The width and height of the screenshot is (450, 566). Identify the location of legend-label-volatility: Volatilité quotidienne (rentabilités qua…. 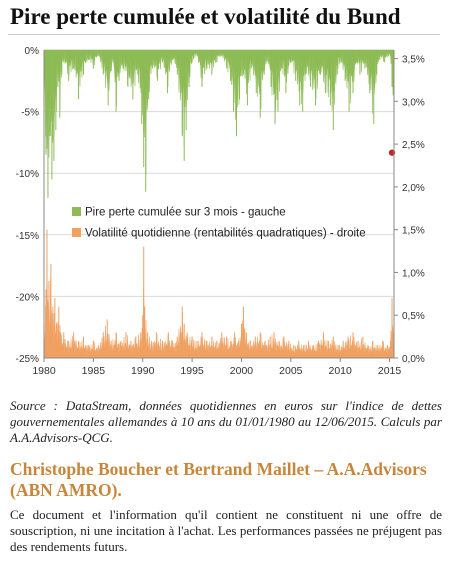
(225, 234).